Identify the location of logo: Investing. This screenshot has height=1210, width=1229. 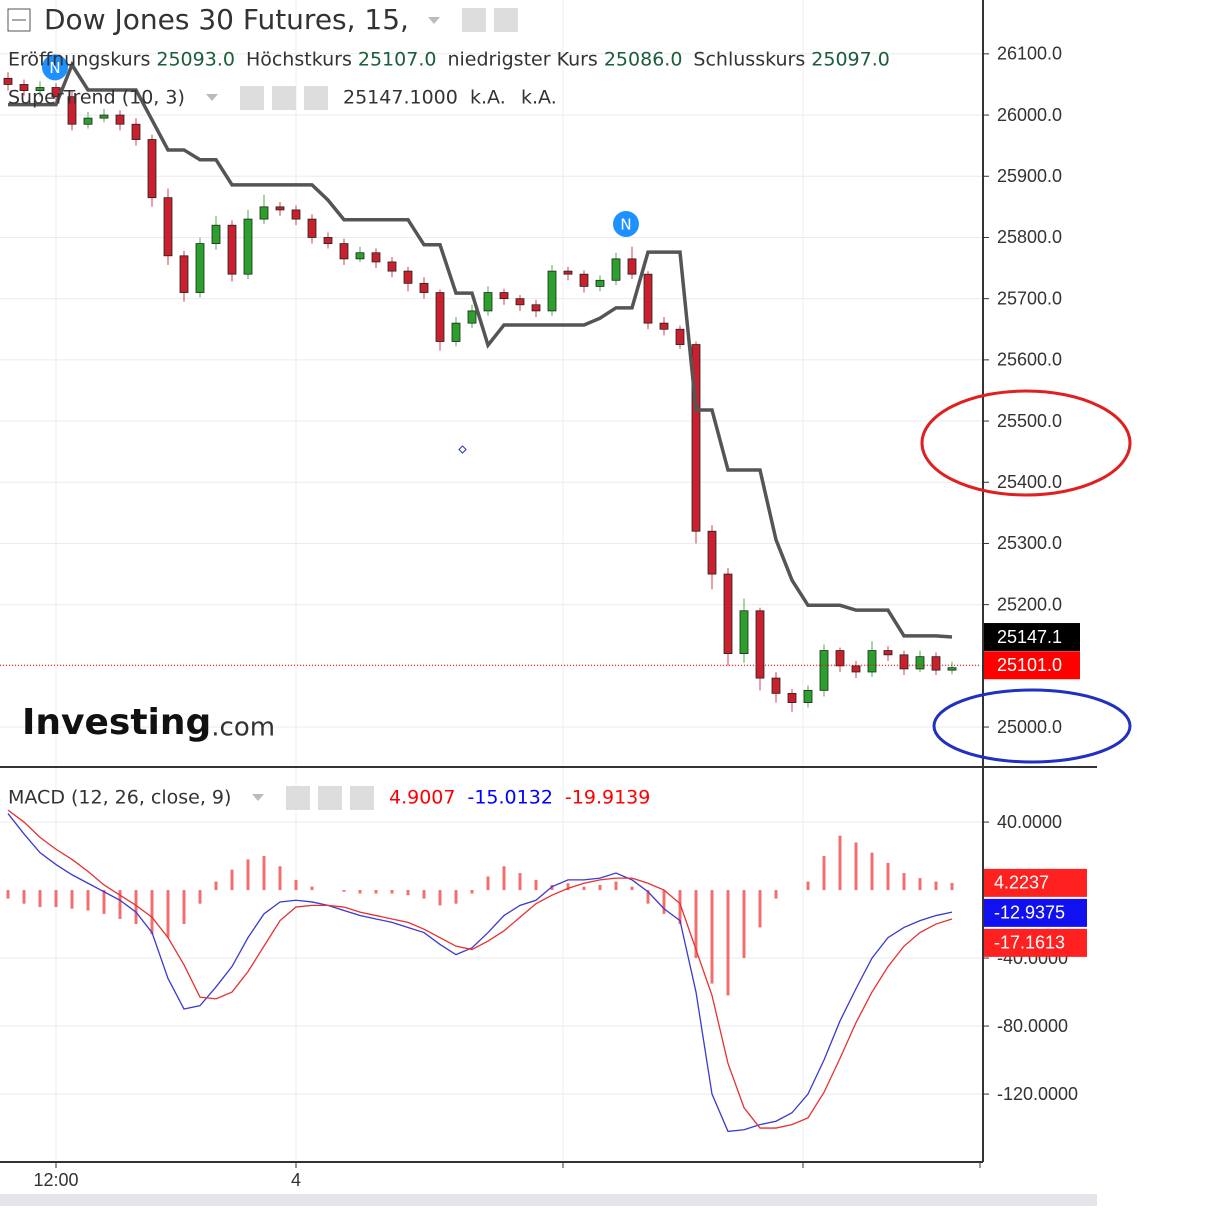
(116, 722).